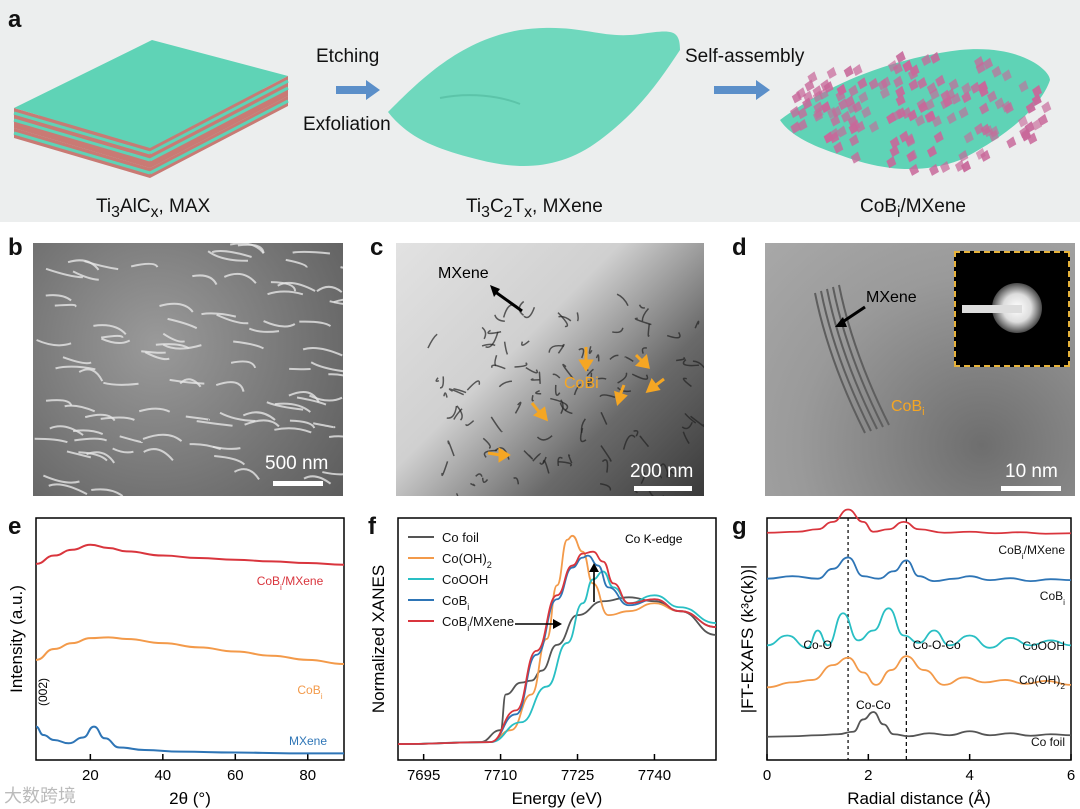  What do you see at coordinates (739, 247) in the screenshot?
I see `panel-label-d: d` at bounding box center [739, 247].